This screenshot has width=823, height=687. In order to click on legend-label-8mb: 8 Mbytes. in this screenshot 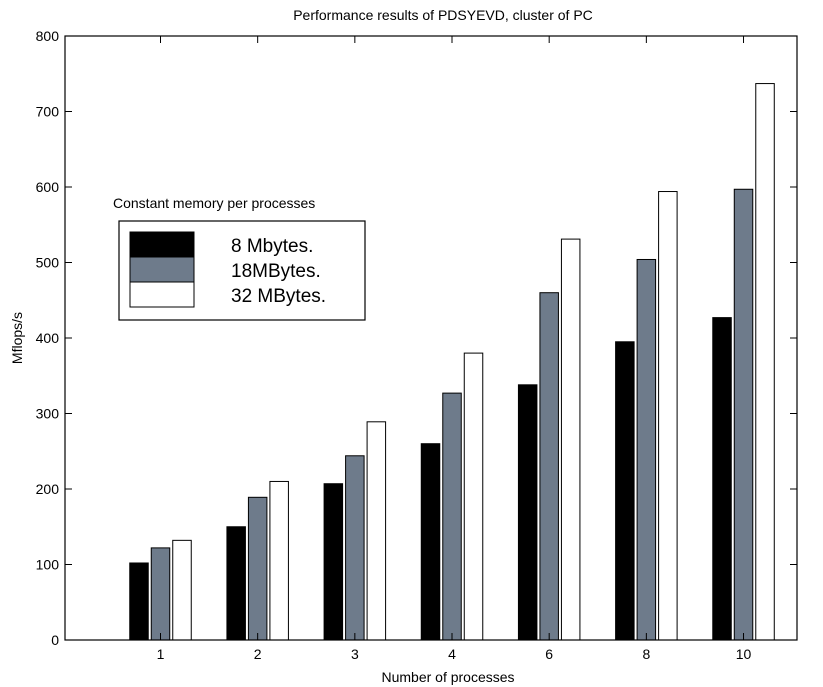, I will do `click(272, 246)`.